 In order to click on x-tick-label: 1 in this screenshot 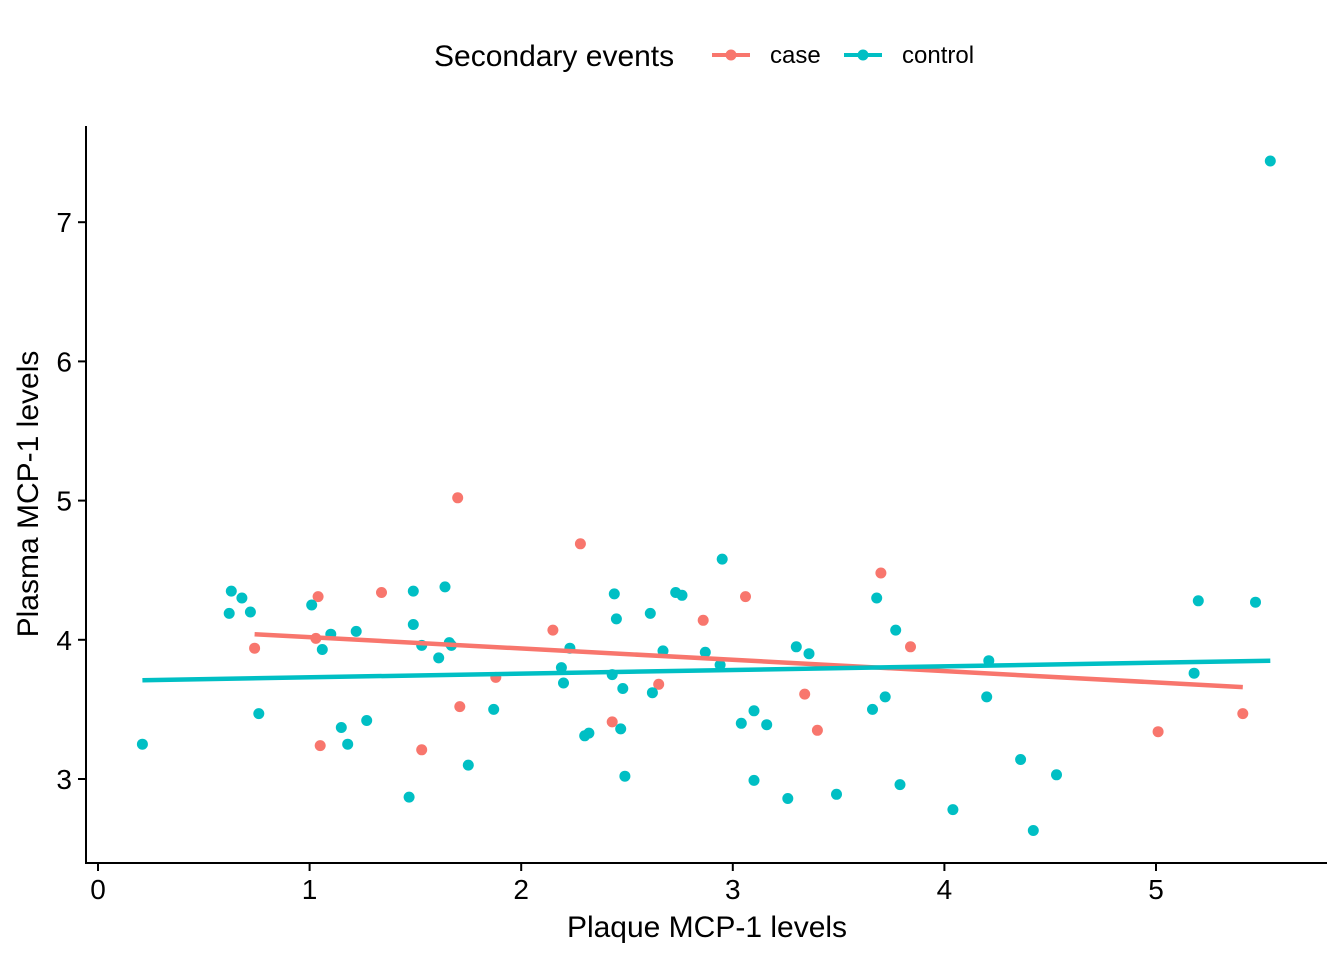, I will do `click(310, 889)`.